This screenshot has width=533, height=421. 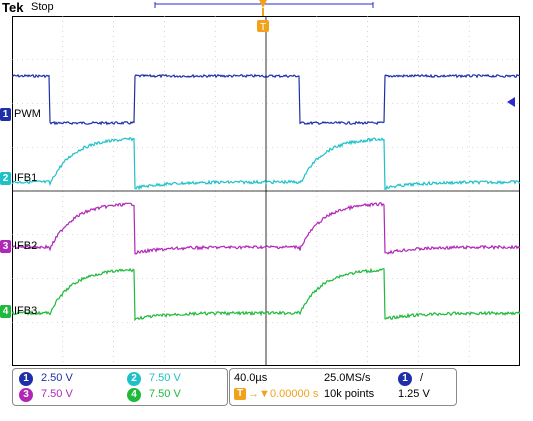 What do you see at coordinates (5, 178) in the screenshot?
I see `ch2-marker-icon: 2` at bounding box center [5, 178].